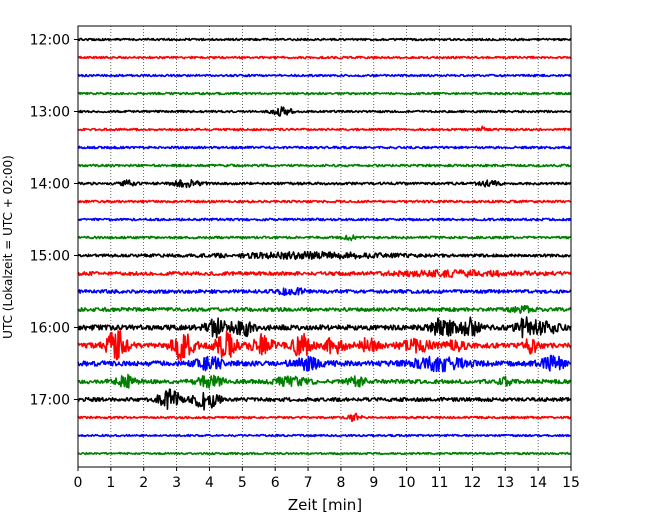 The height and width of the screenshot is (520, 650). What do you see at coordinates (50, 401) in the screenshot?
I see `y-tick-label: 17:00` at bounding box center [50, 401].